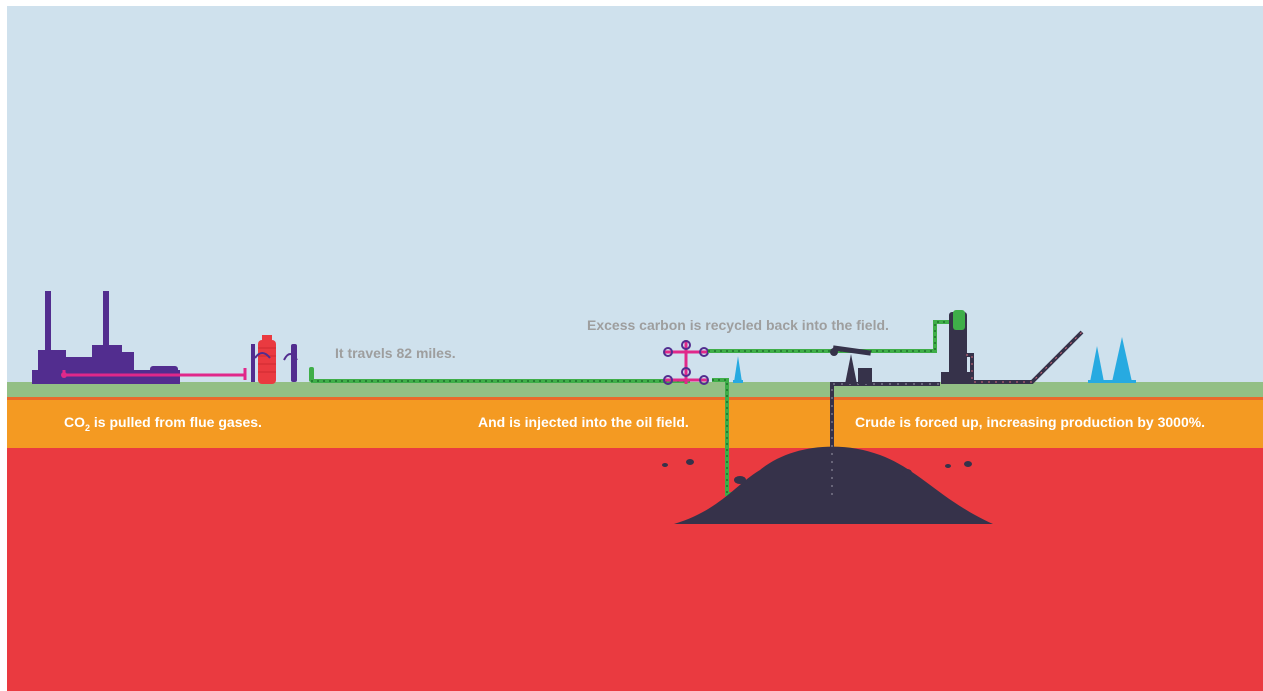  I want to click on capture-unit-icon, so click(282, 359).